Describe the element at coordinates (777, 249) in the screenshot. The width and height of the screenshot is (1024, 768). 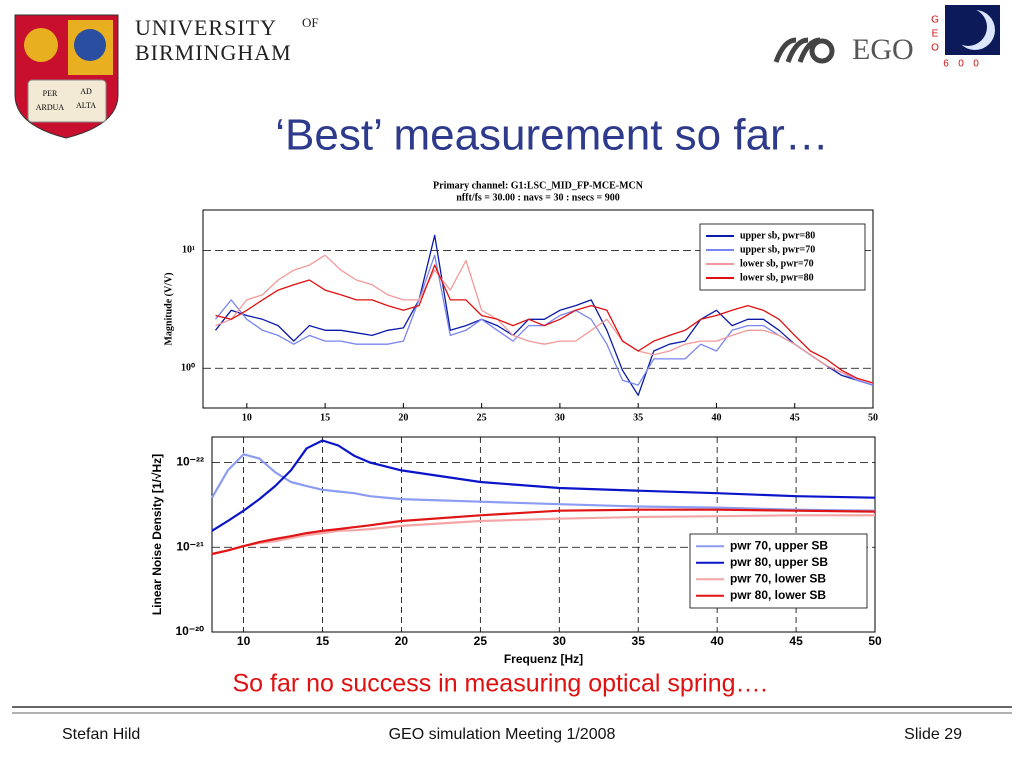
I see `legend-label: upper sb, pwr=70` at that location.